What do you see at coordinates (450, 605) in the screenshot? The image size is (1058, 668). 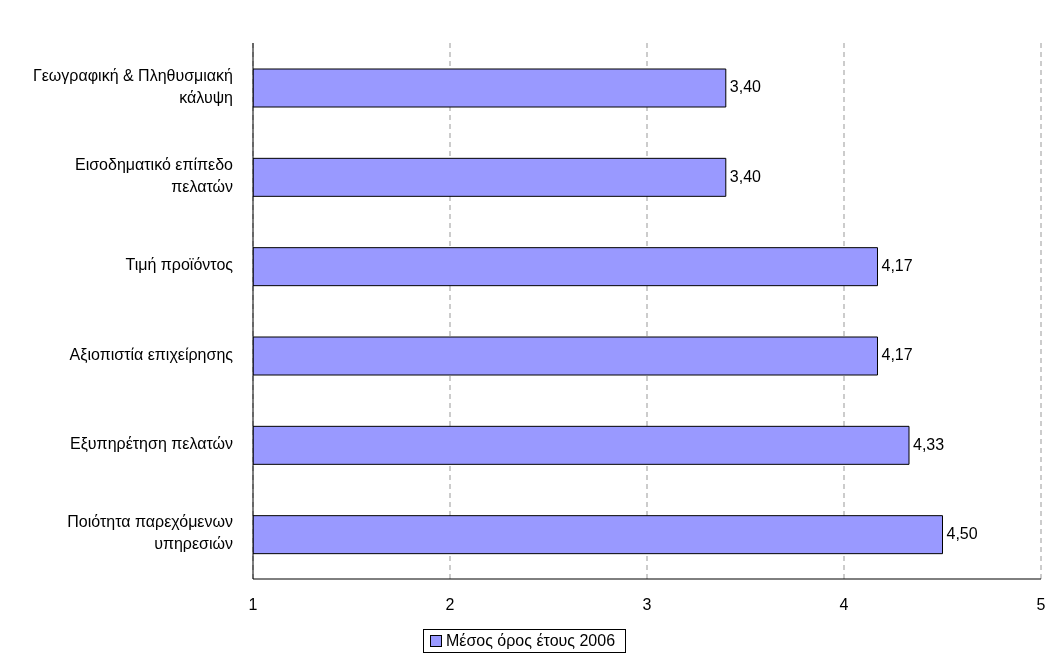 I see `x-tick-label: 2` at bounding box center [450, 605].